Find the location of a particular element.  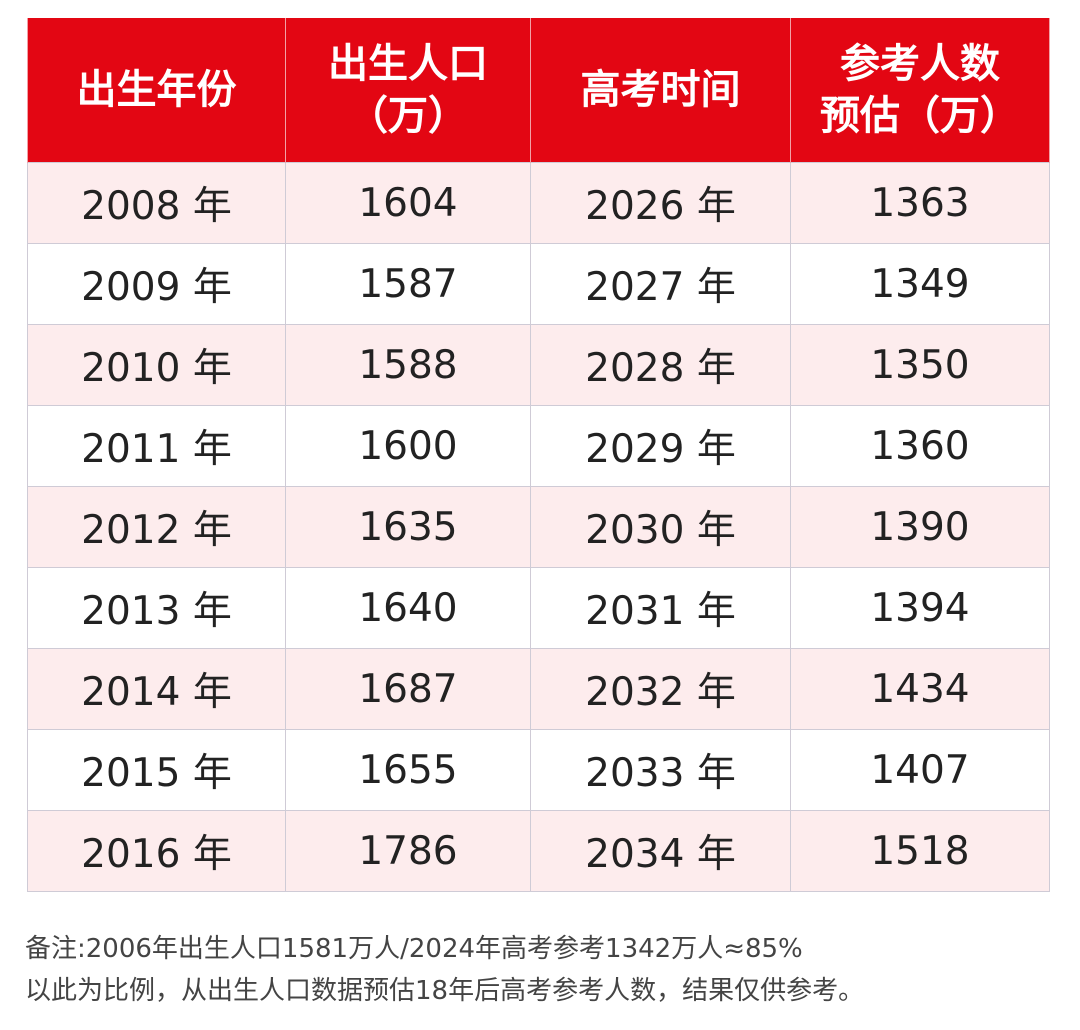

table-header: 出生年份 出生人口 （万） 高考时间 参考人数 预估（万） is located at coordinates (538, 90).